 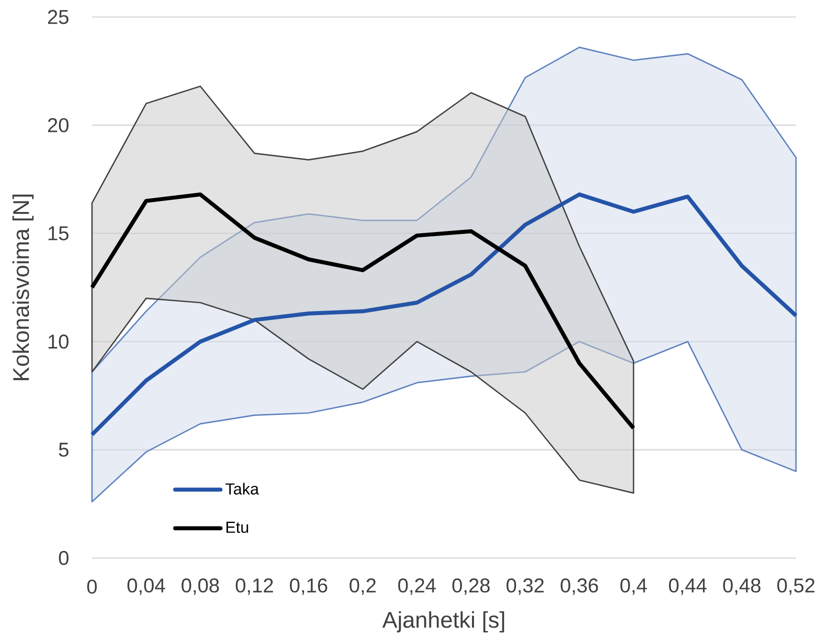 What do you see at coordinates (471, 586) in the screenshot?
I see `x-tick-label: 0,28` at bounding box center [471, 586].